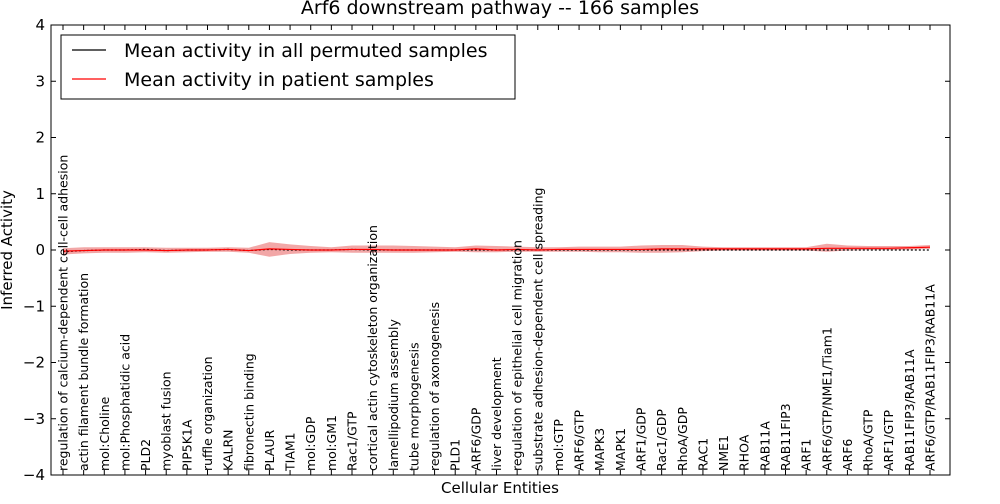 This screenshot has height=504, width=1000. Describe the element at coordinates (40, 138) in the screenshot. I see `y-tick-label: 2` at that location.